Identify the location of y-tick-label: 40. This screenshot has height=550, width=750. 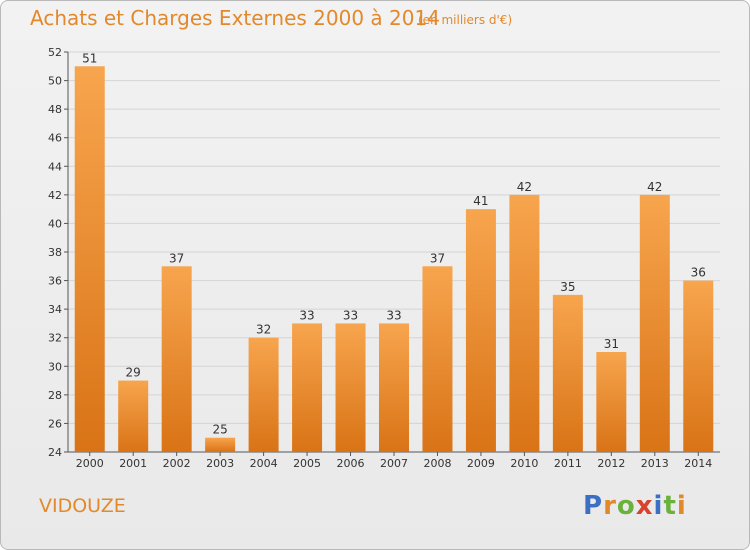
(55, 223).